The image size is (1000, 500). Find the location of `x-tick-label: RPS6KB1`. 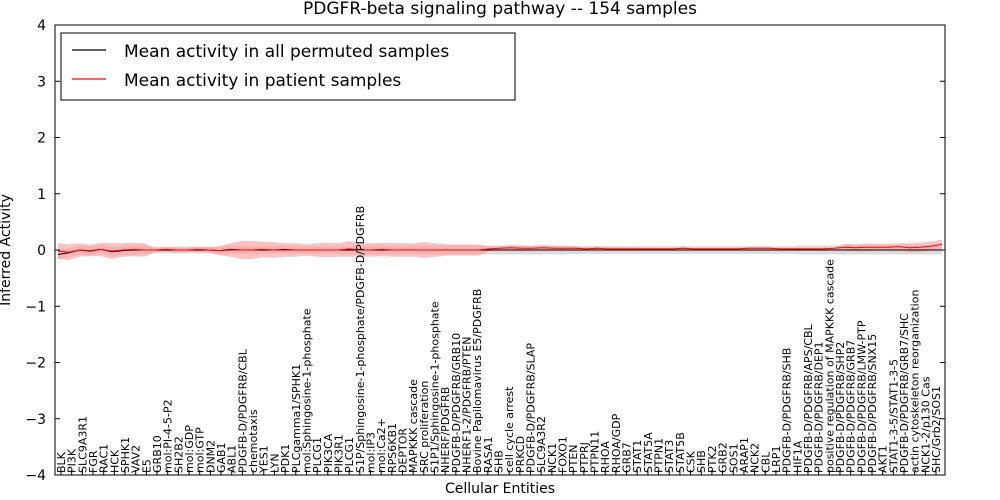

x-tick-label: RPS6KB1 is located at coordinates (392, 448).